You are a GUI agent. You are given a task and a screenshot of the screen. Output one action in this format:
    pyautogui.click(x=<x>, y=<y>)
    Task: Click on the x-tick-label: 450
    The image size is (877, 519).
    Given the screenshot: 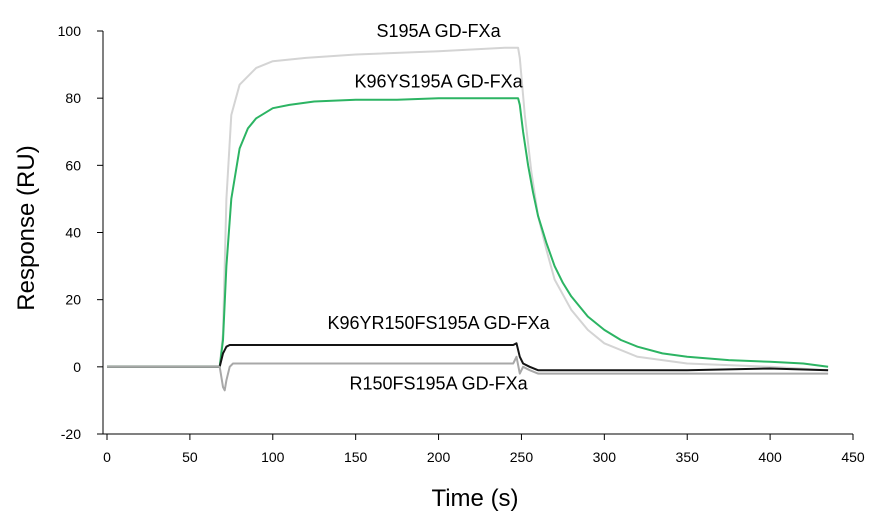 What is the action you would take?
    pyautogui.click(x=853, y=457)
    